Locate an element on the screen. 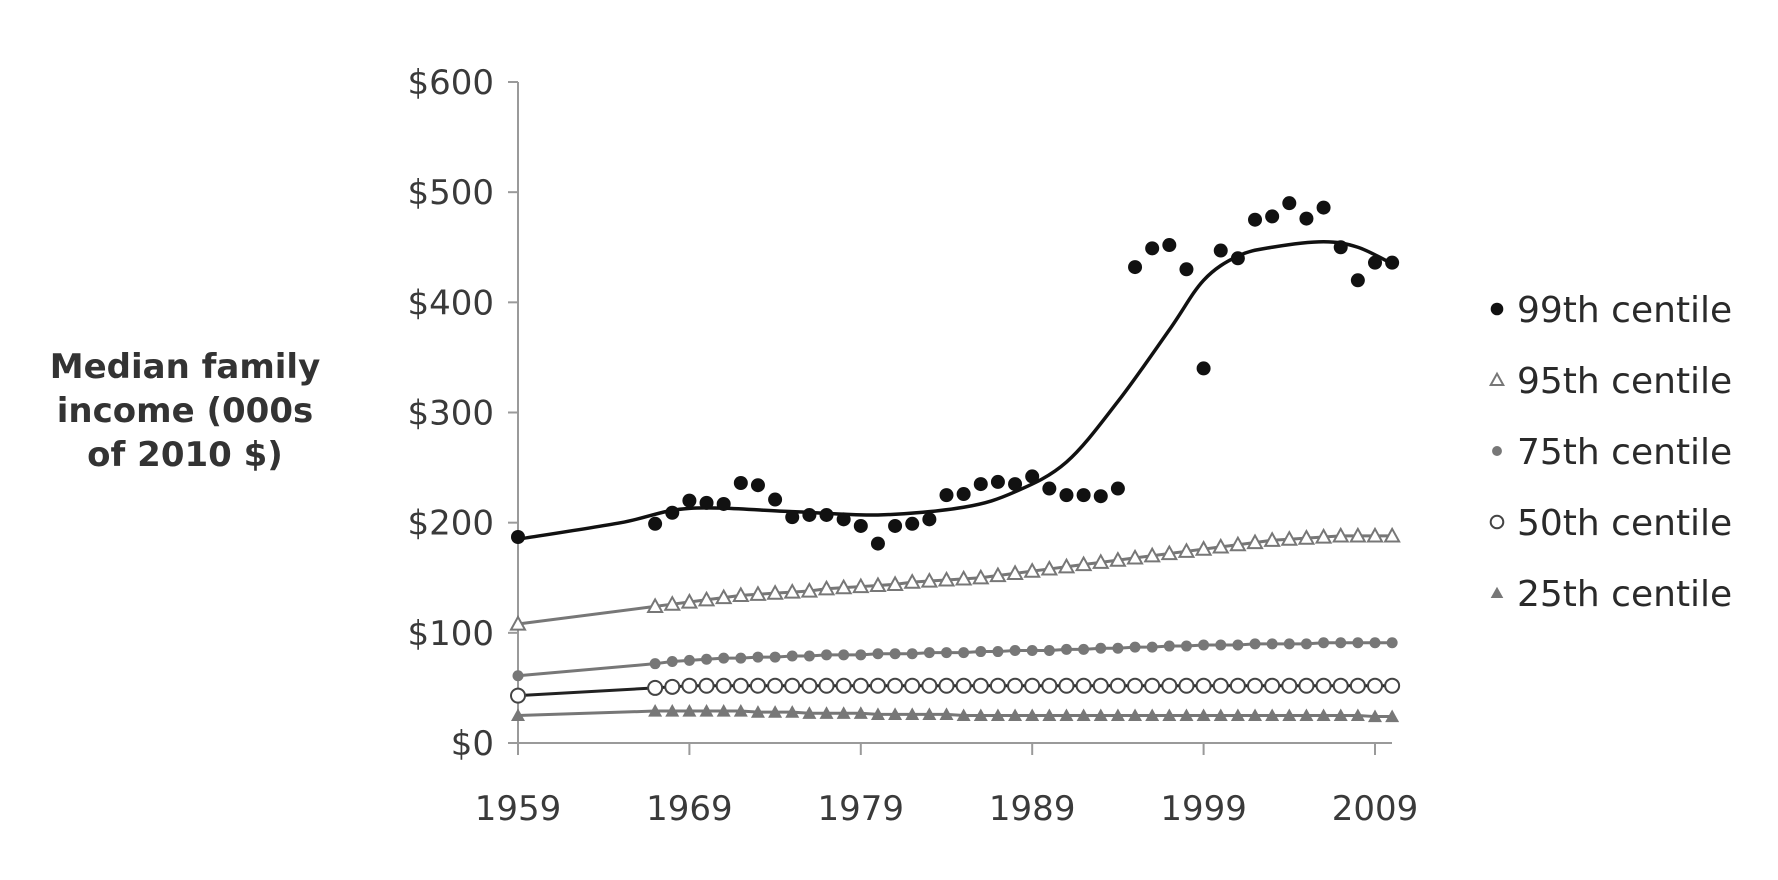 This screenshot has height=880, width=1778. x-tick-label: 2009 is located at coordinates (1375, 809).